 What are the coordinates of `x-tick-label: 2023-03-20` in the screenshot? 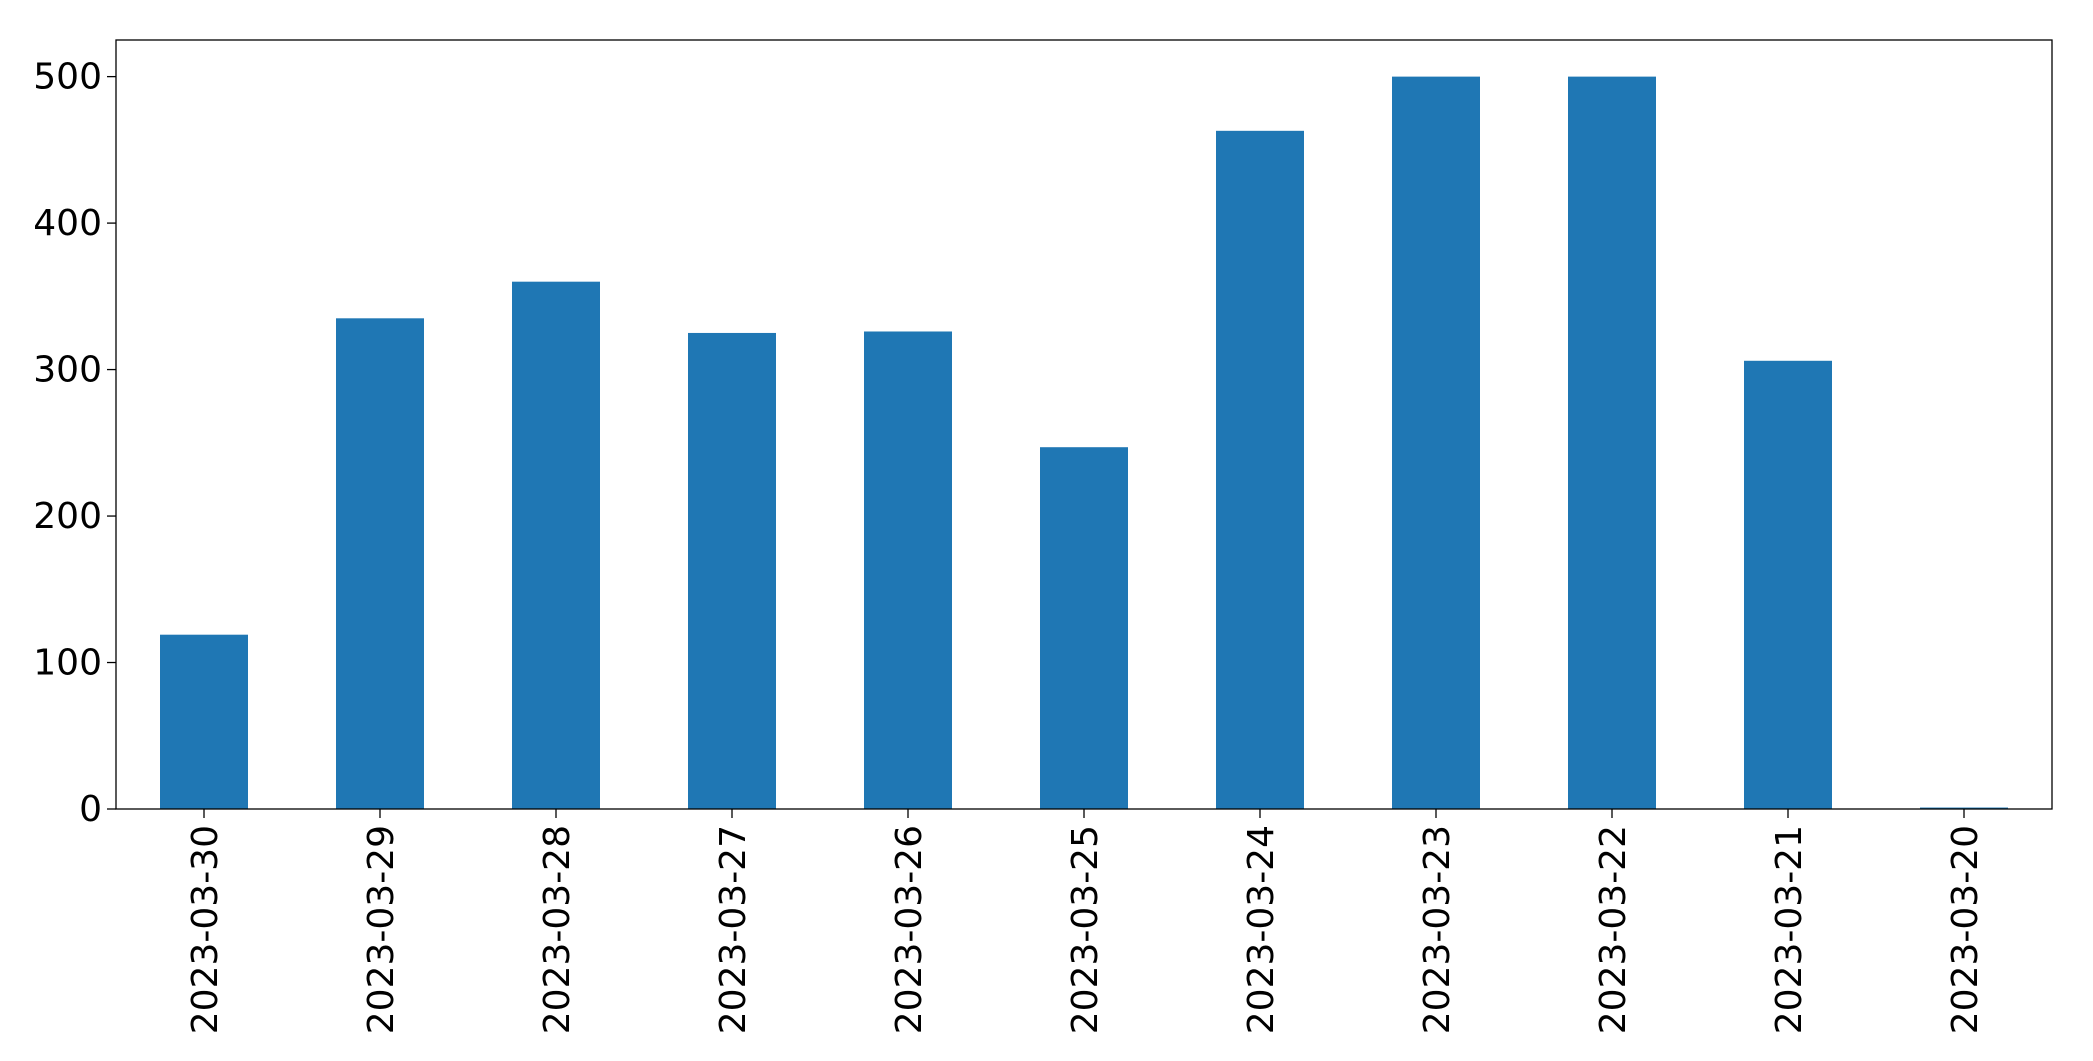 It's located at (1965, 929).